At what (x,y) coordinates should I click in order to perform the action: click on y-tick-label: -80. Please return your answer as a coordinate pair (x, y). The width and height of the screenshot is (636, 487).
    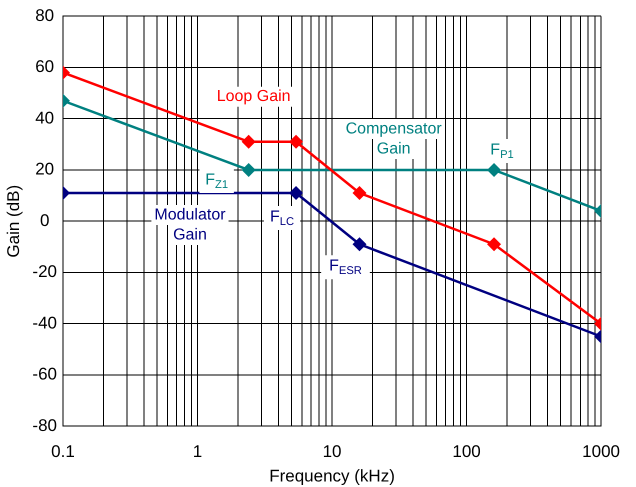
    Looking at the image, I should click on (44, 425).